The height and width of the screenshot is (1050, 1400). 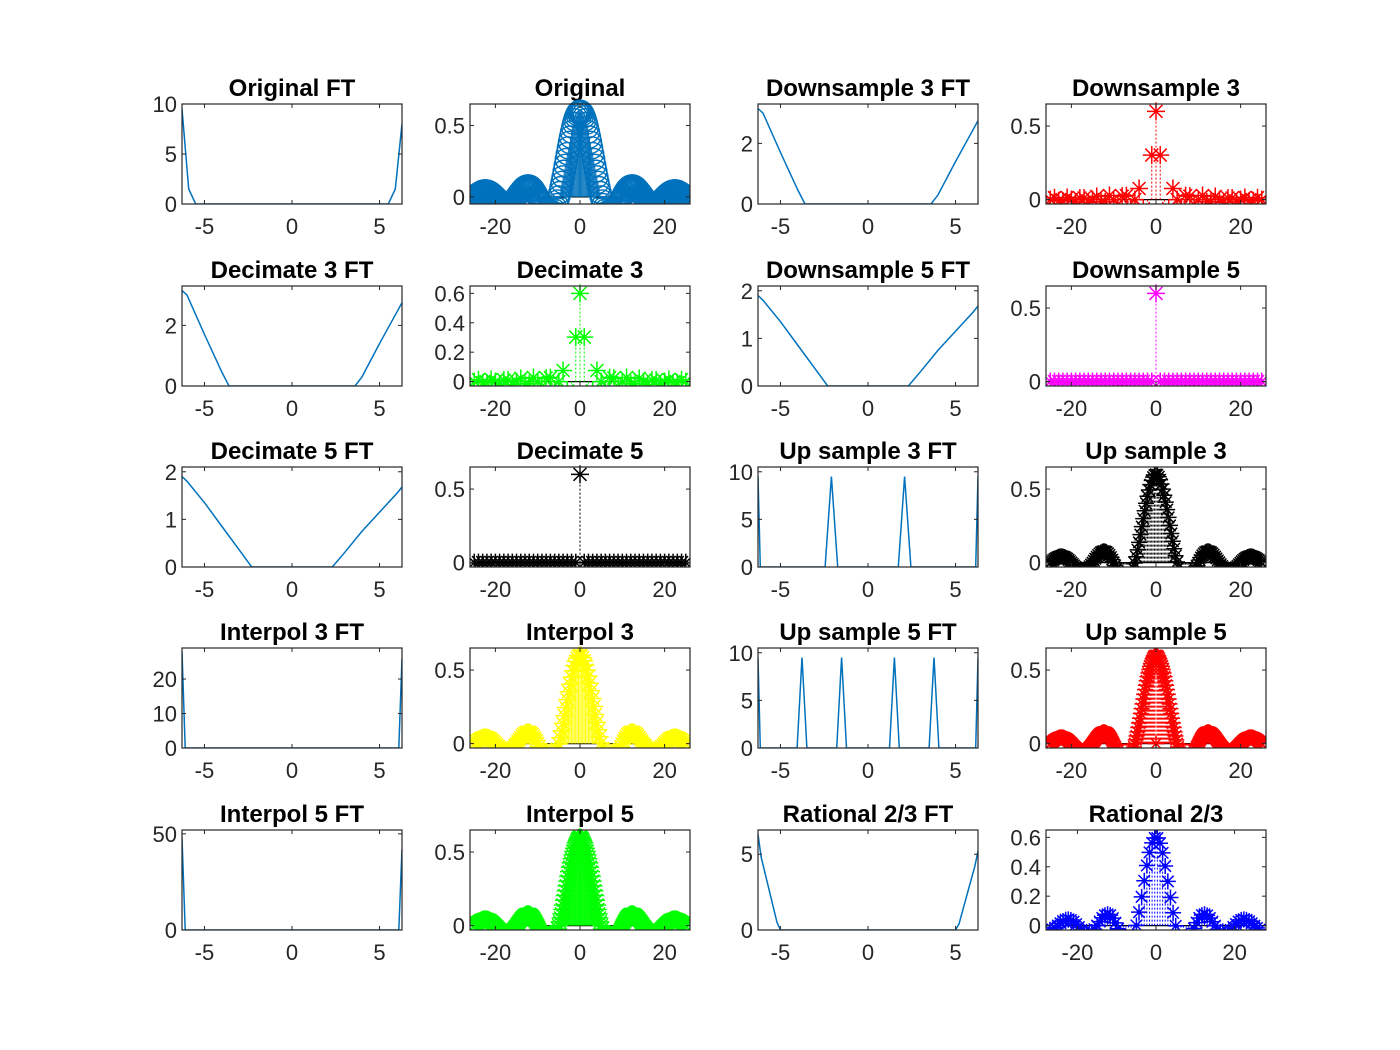 I want to click on subplot-6: Decimate 3 -20 0 20 0 0.2 0.4 0.6, so click(x=562, y=339).